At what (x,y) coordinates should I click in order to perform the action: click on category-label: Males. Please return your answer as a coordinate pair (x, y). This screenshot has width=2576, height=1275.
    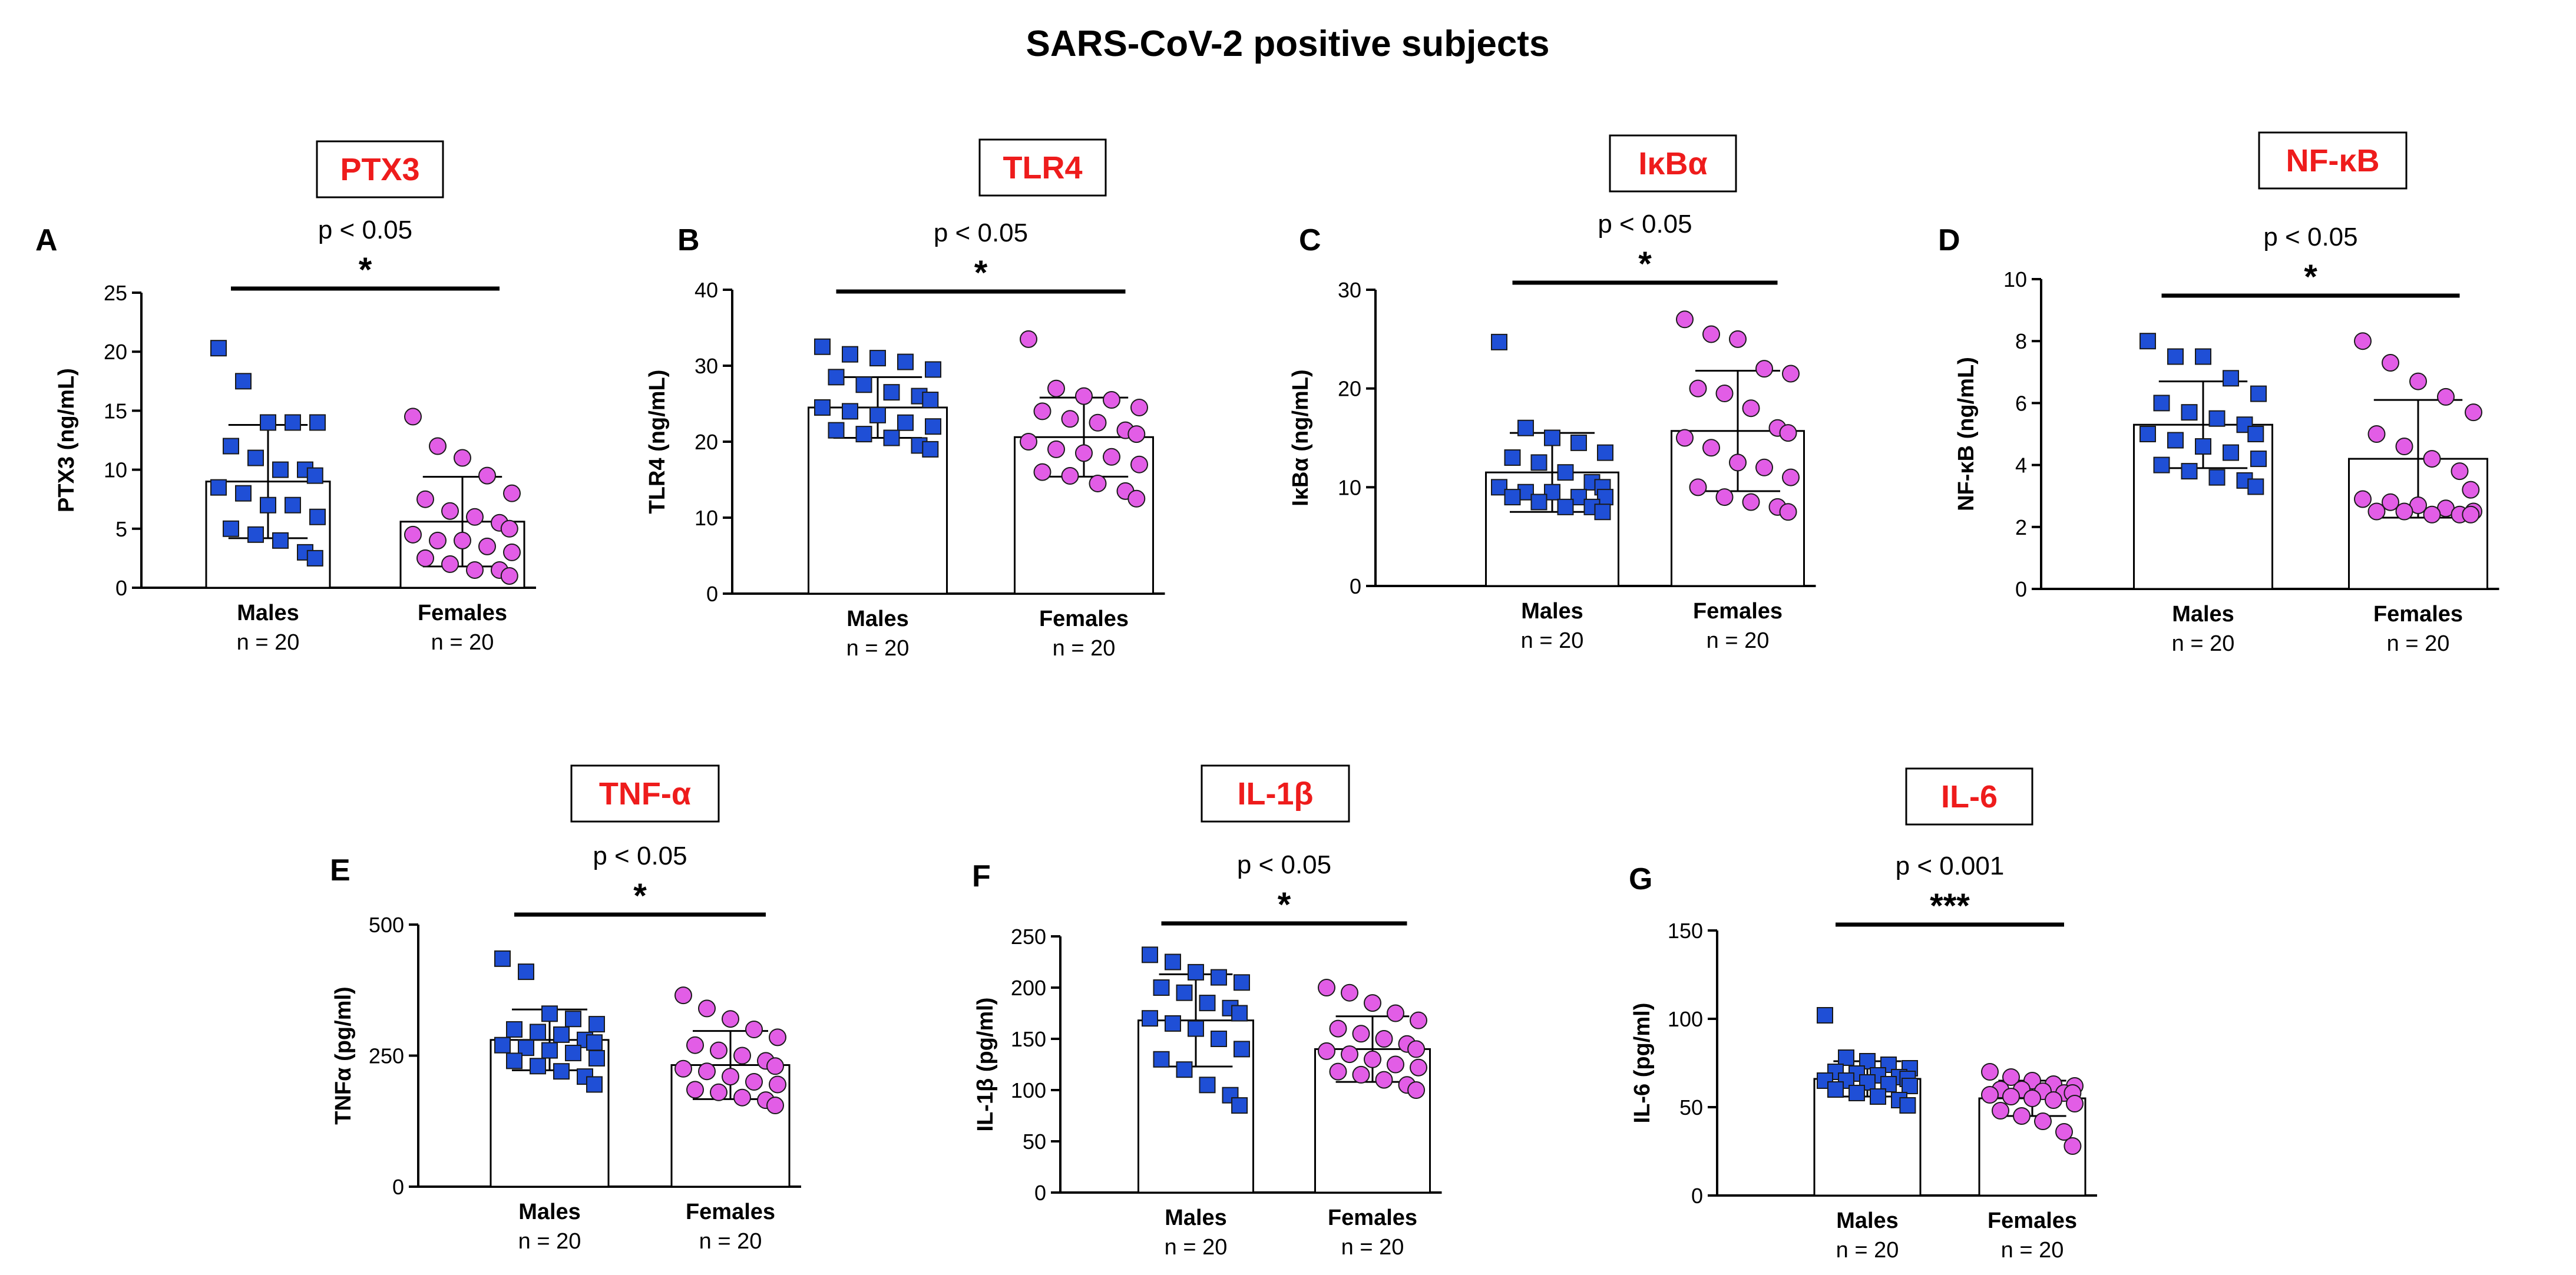
    Looking at the image, I should click on (549, 1212).